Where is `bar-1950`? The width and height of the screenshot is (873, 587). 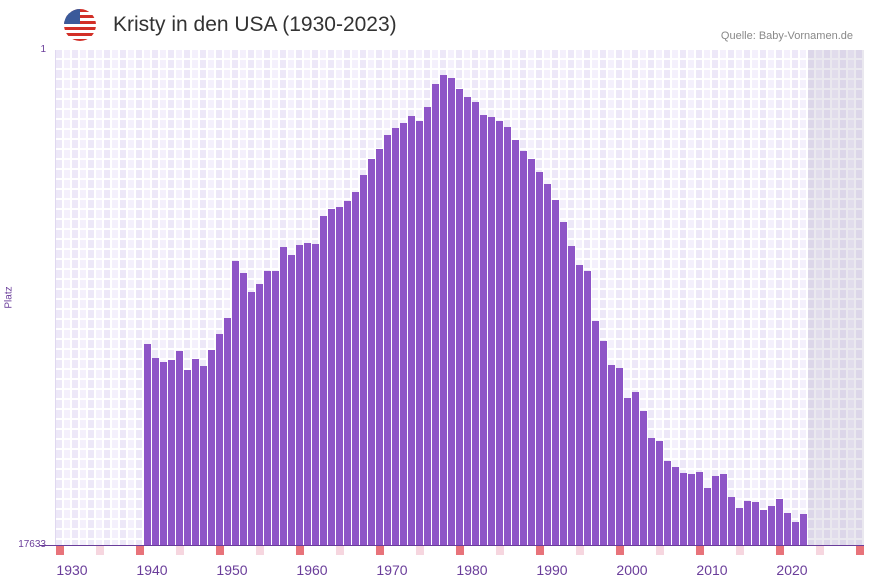
bar-1950 is located at coordinates (219, 439).